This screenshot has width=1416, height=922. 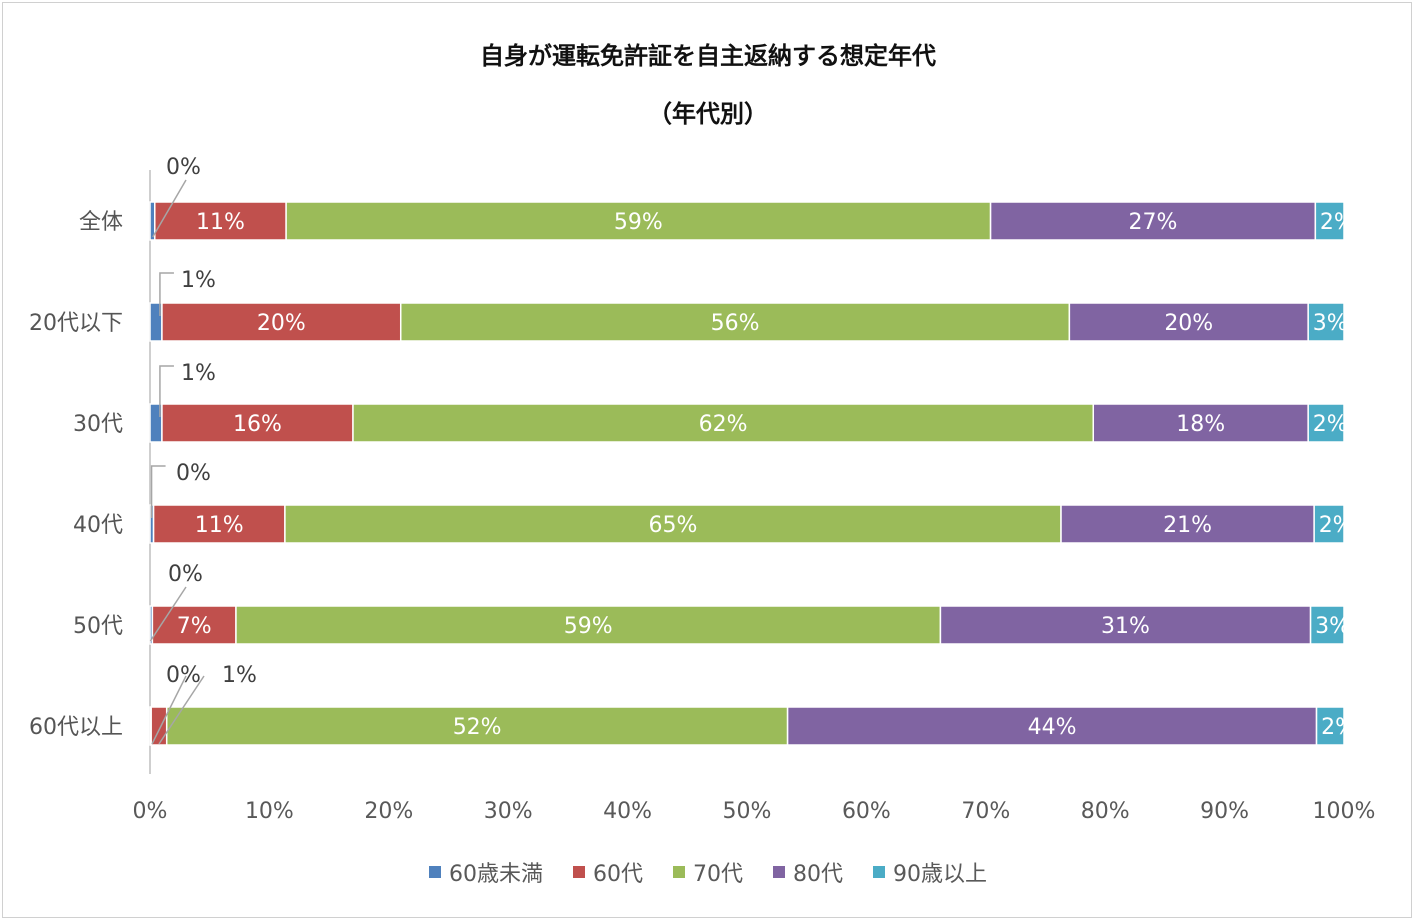 I want to click on chart-title: 自身が運転免許証を自主返納する想定年代, so click(x=708, y=56).